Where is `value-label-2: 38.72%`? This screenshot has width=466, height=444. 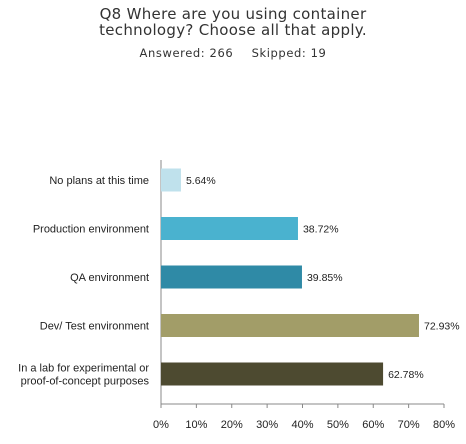 value-label-2: 38.72% is located at coordinates (321, 230).